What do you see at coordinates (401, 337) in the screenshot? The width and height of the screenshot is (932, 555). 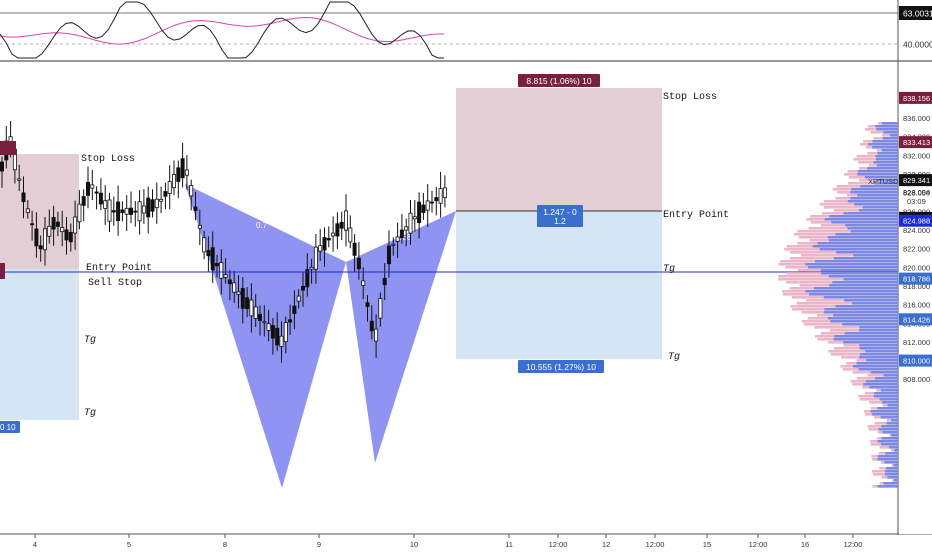 I see `pattern-triangle-bcd` at bounding box center [401, 337].